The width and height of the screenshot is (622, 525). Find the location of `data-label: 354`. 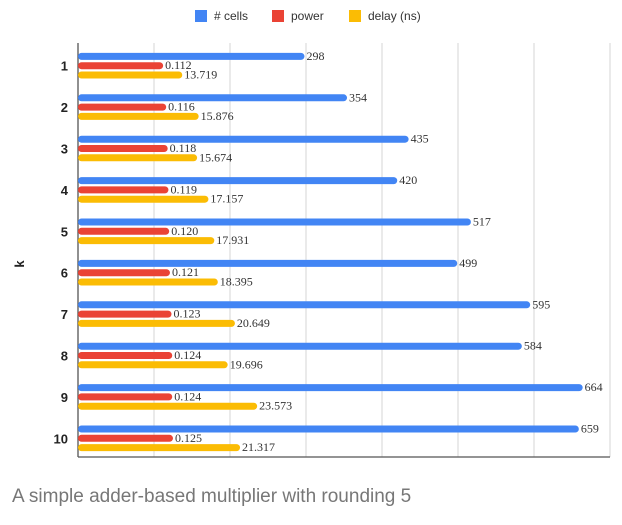

data-label: 354 is located at coordinates (358, 97).